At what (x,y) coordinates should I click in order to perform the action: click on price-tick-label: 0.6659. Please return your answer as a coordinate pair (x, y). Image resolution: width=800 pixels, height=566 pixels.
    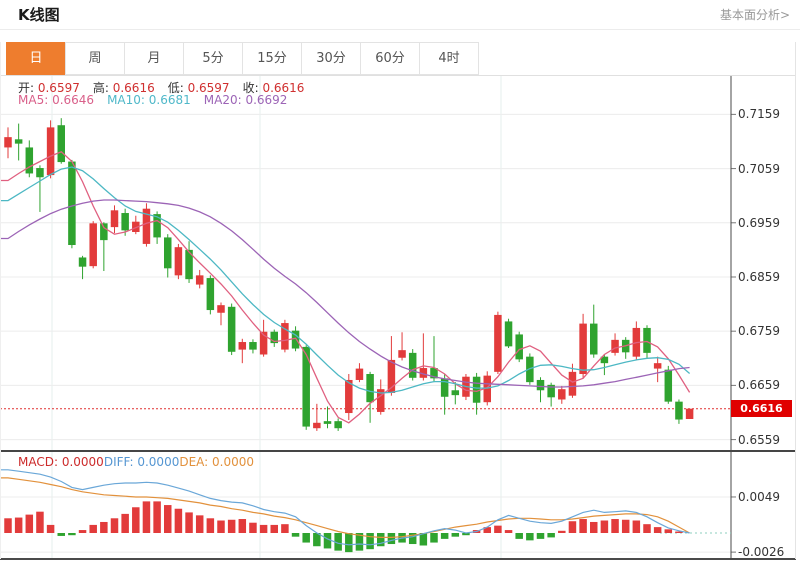
    Looking at the image, I should click on (759, 385).